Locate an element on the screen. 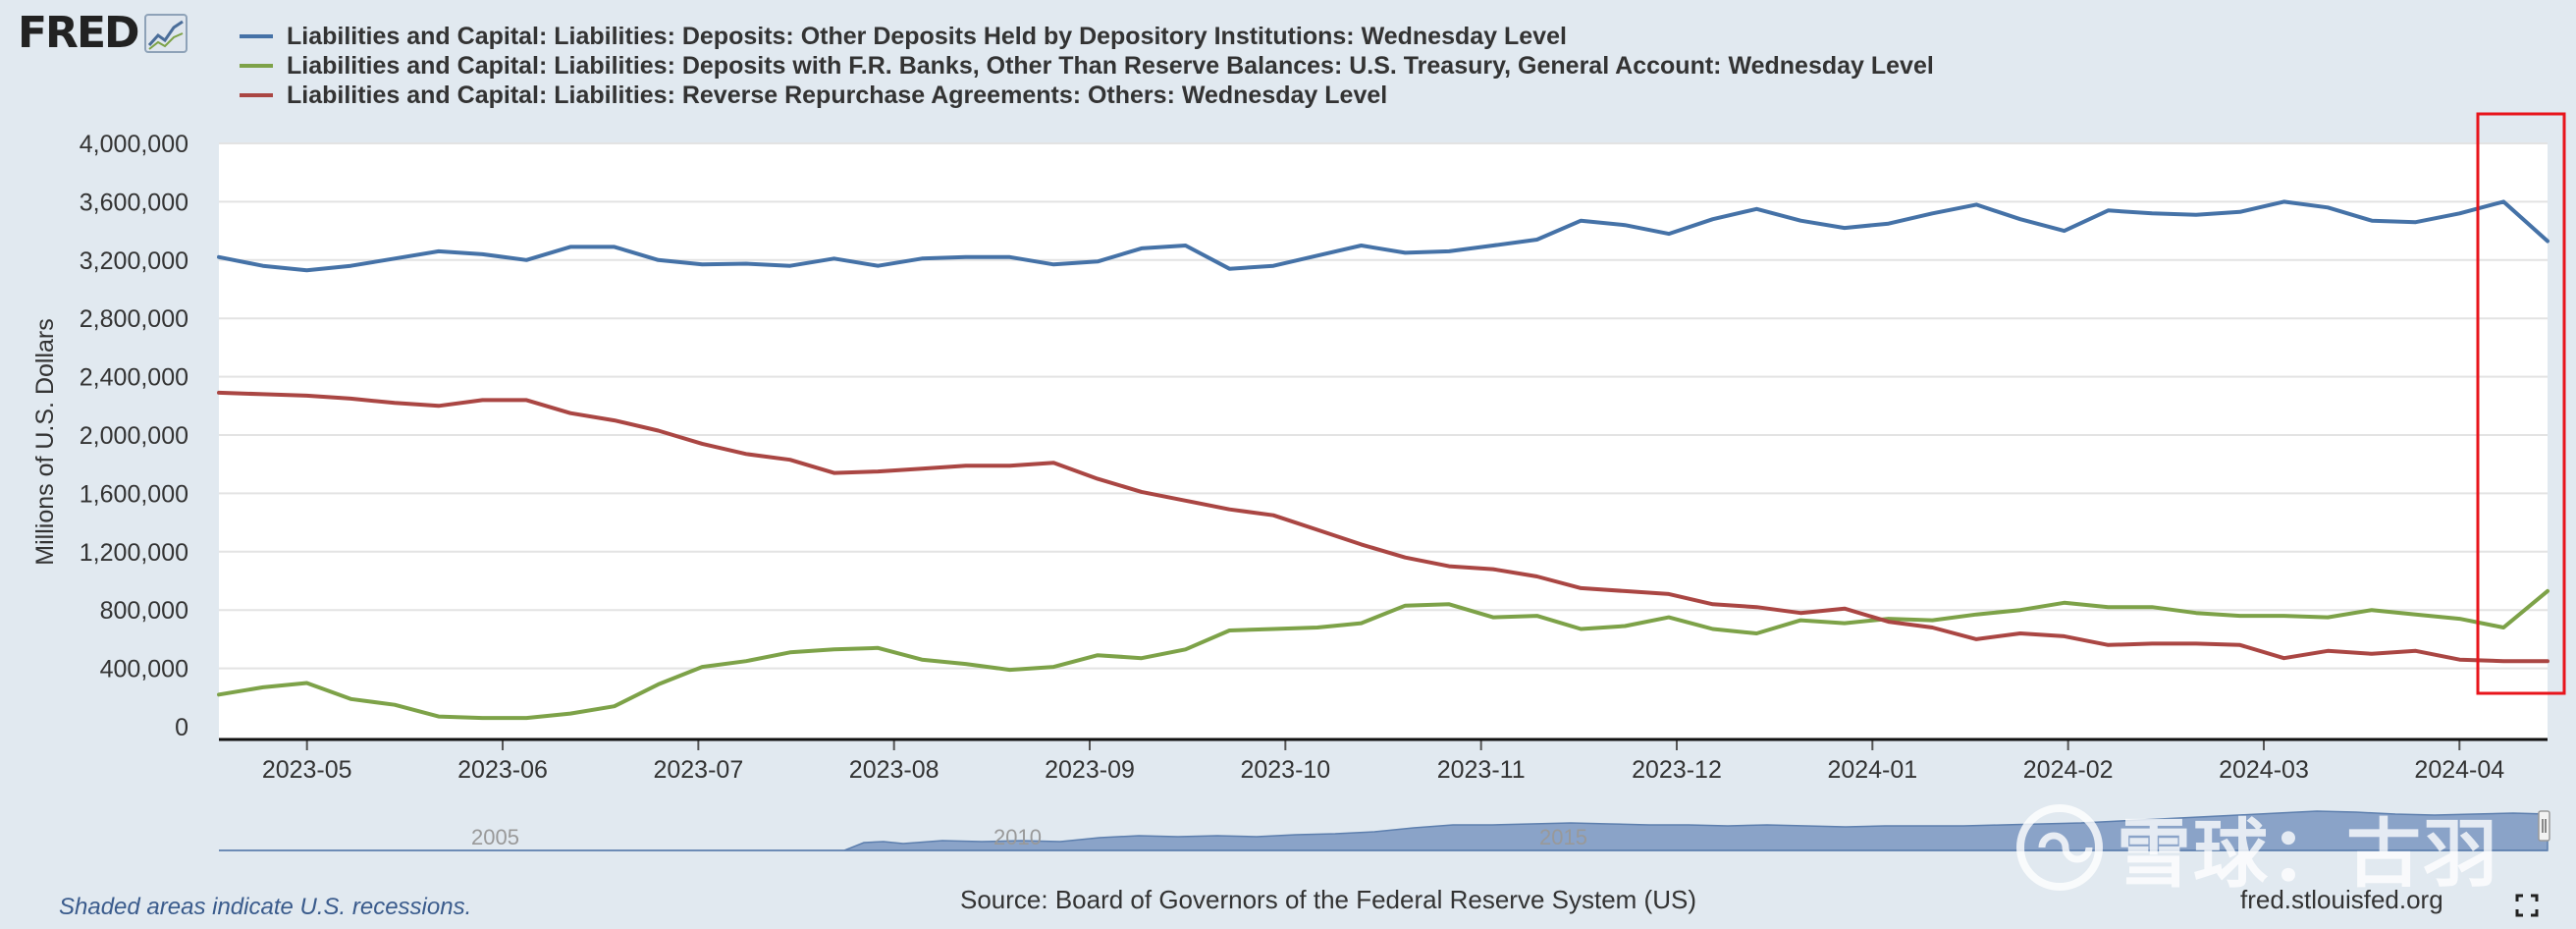 The height and width of the screenshot is (929, 2576). y-tick-label: 1,200,000 is located at coordinates (134, 553).